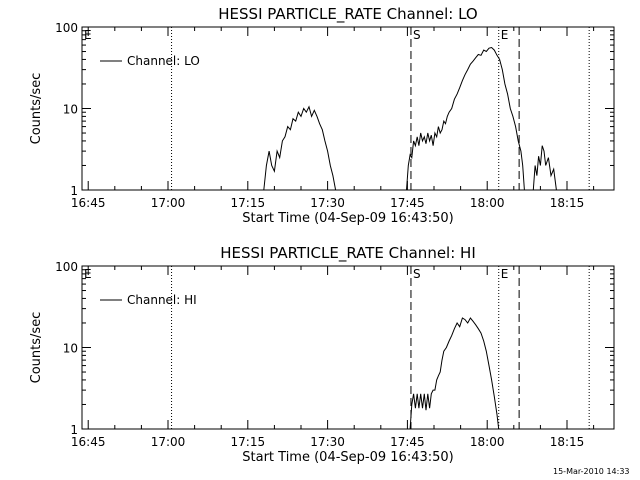 The width and height of the screenshot is (640, 480). What do you see at coordinates (487, 442) in the screenshot?
I see `chart-2-x-tick-label: 18:00` at bounding box center [487, 442].